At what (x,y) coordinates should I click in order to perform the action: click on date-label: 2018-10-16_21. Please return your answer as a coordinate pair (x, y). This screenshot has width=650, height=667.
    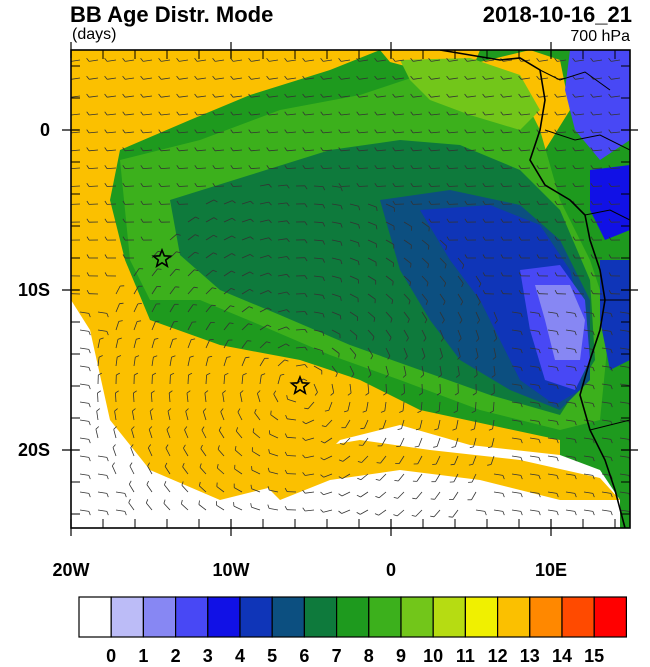
    Looking at the image, I should click on (557, 14).